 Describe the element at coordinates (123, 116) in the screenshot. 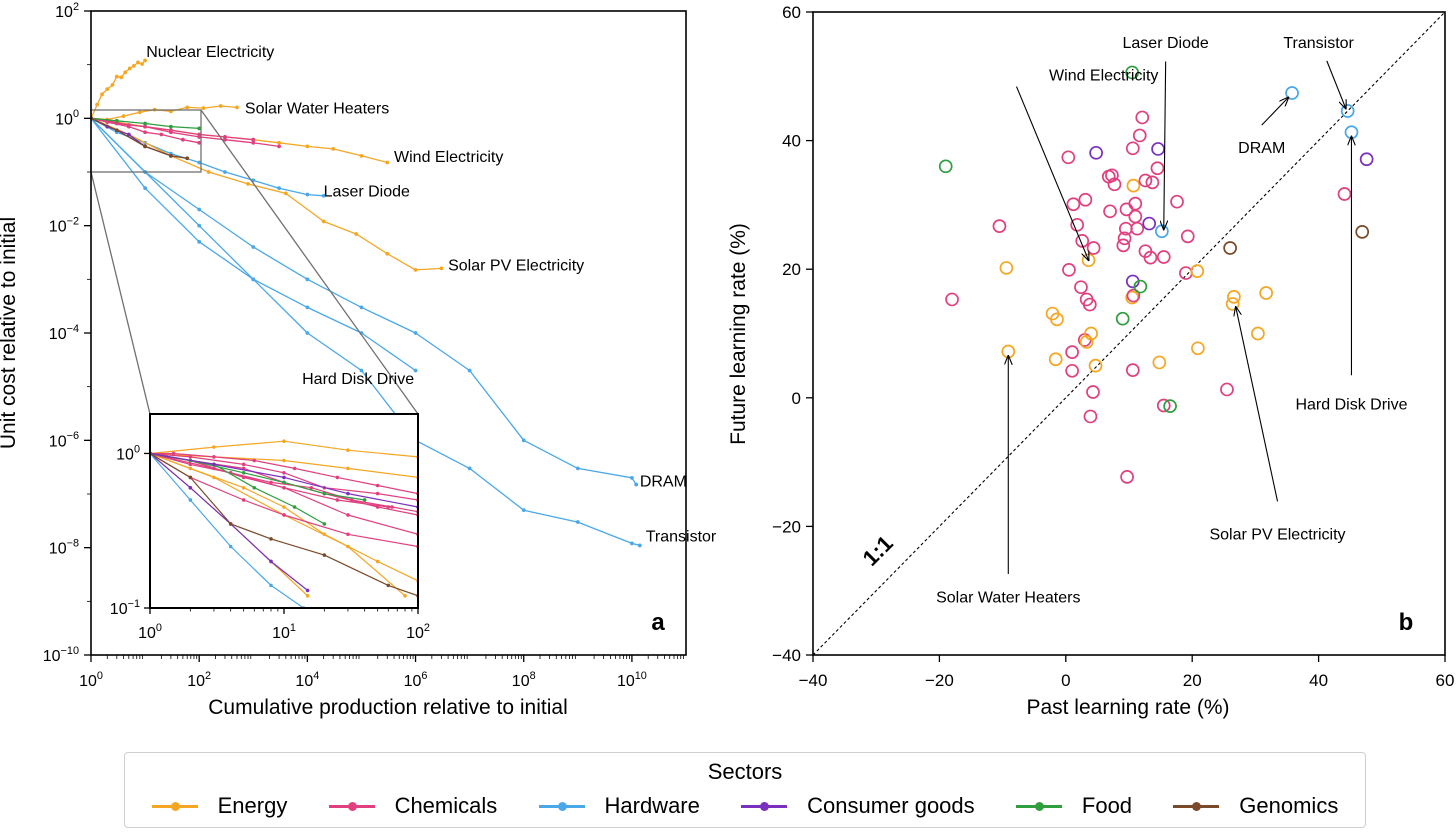

I see `solar-water-heaters-point` at that location.